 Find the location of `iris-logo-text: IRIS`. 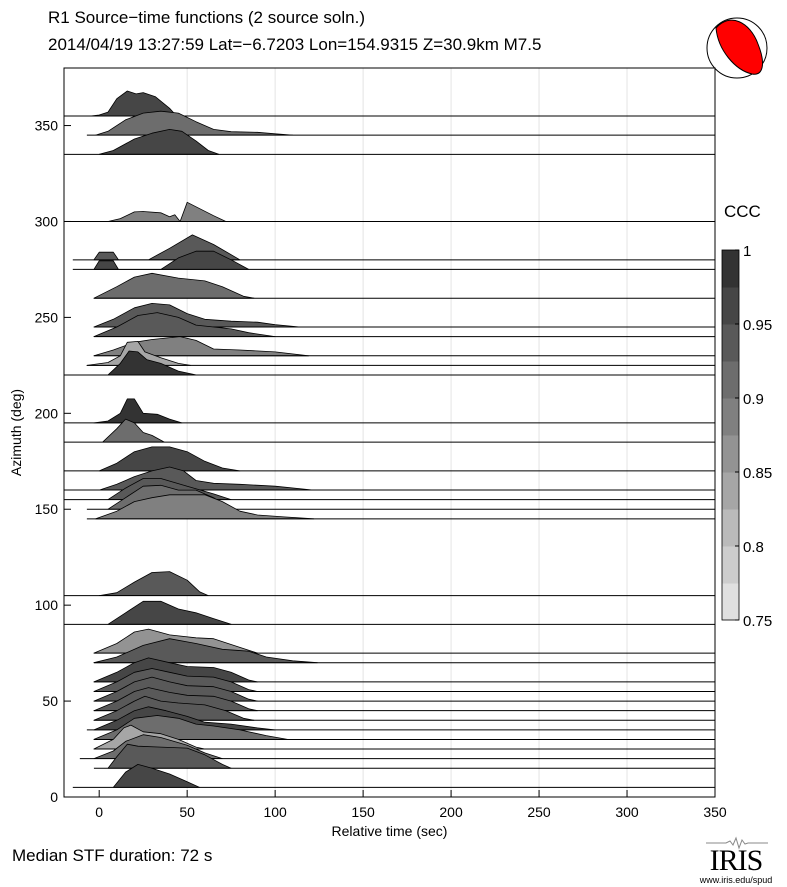

iris-logo-text: IRIS is located at coordinates (736, 860).